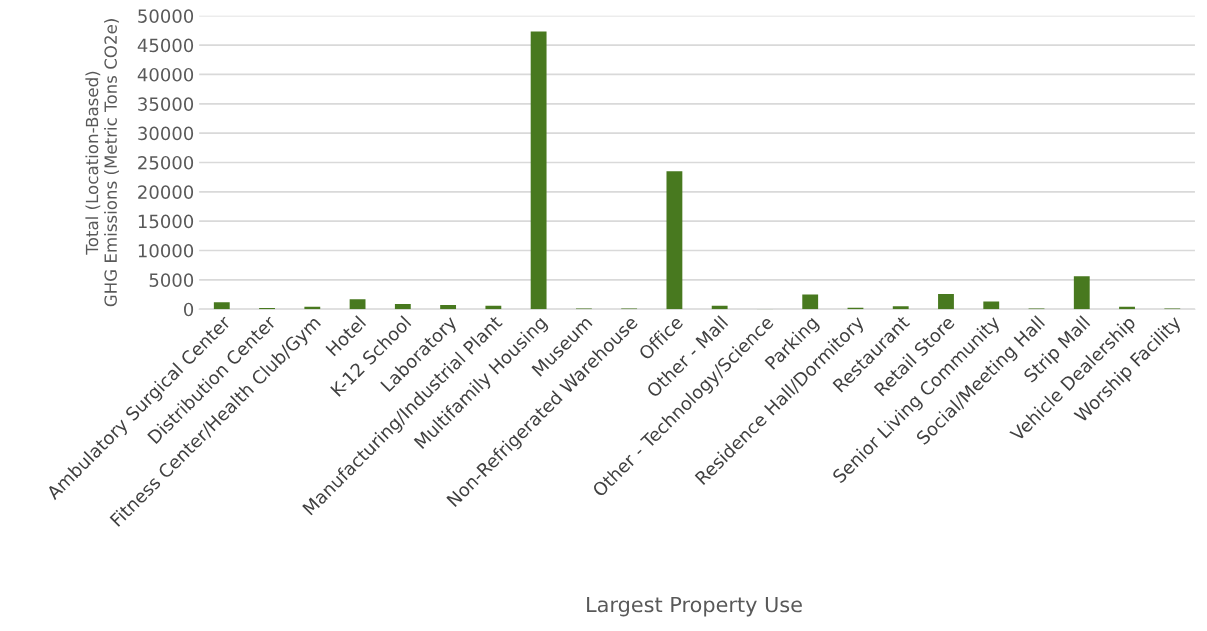 The width and height of the screenshot is (1207, 631). Describe the element at coordinates (694, 606) in the screenshot. I see `x-axis-title: Largest Property Use` at that location.